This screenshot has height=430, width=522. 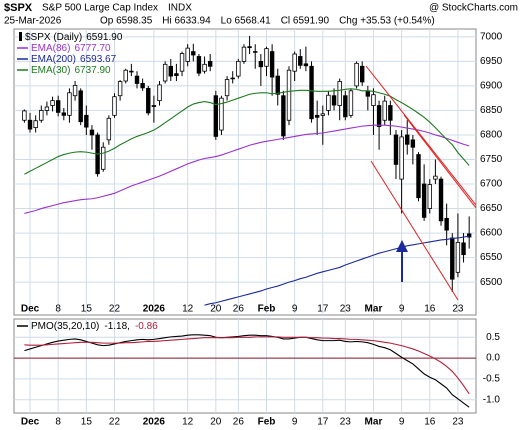 I want to click on legend-value: 6777.70, so click(x=92, y=48).